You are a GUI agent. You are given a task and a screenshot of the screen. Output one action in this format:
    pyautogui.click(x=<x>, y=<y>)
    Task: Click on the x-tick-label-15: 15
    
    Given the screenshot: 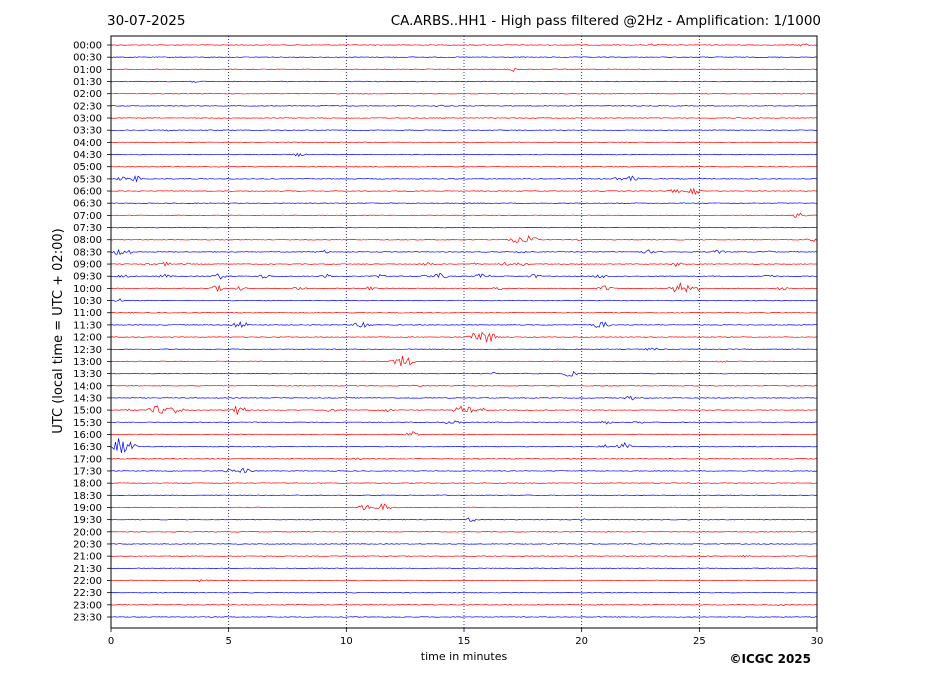 What is the action you would take?
    pyautogui.click(x=464, y=641)
    